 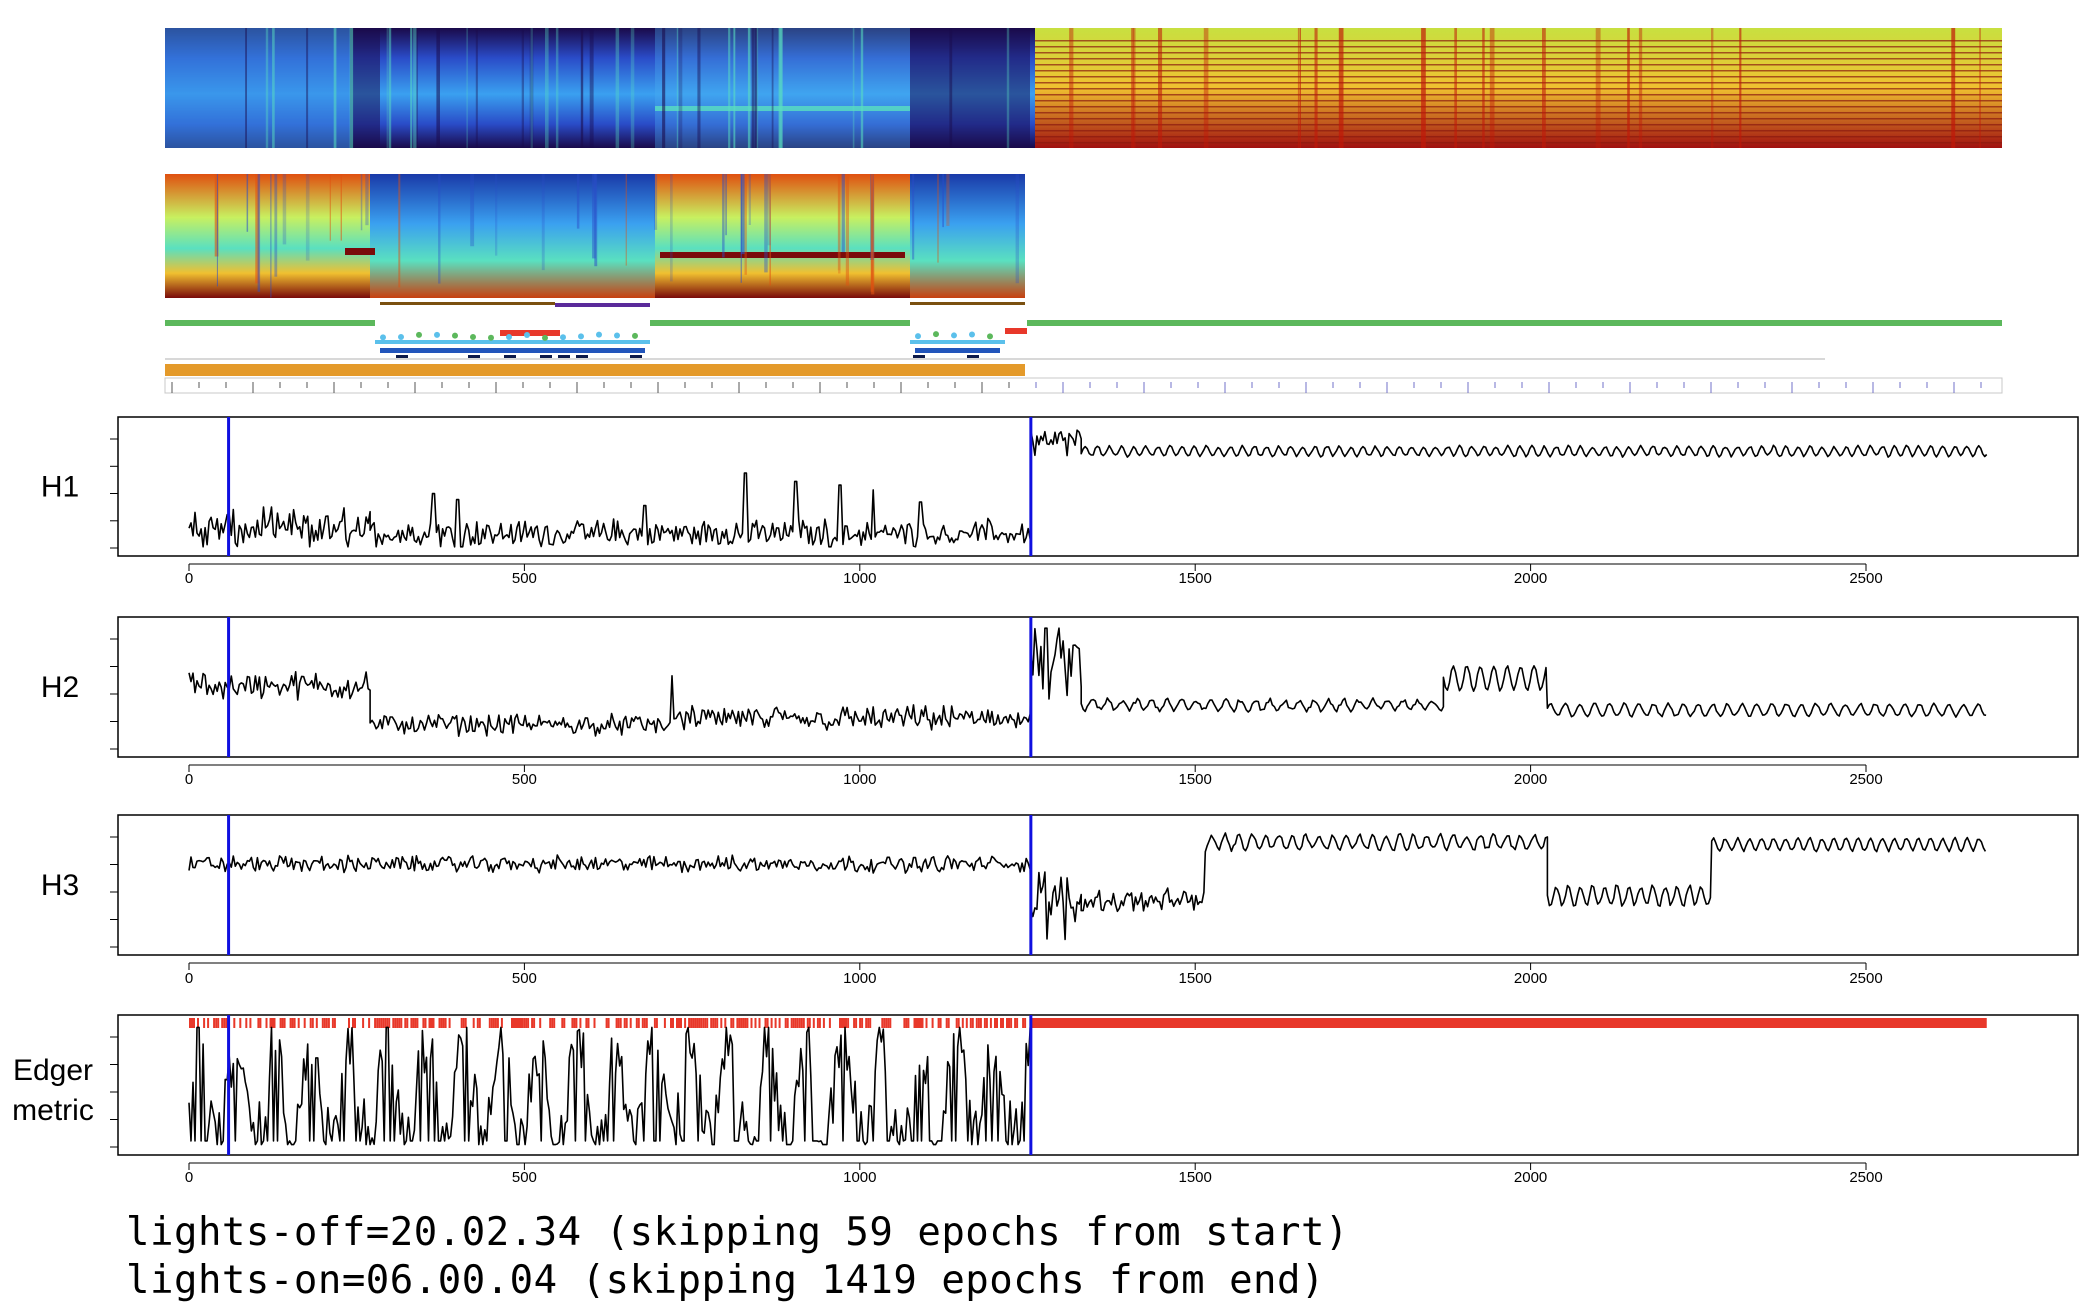 I want to click on x-tick-label: 1500, so click(x=1195, y=578).